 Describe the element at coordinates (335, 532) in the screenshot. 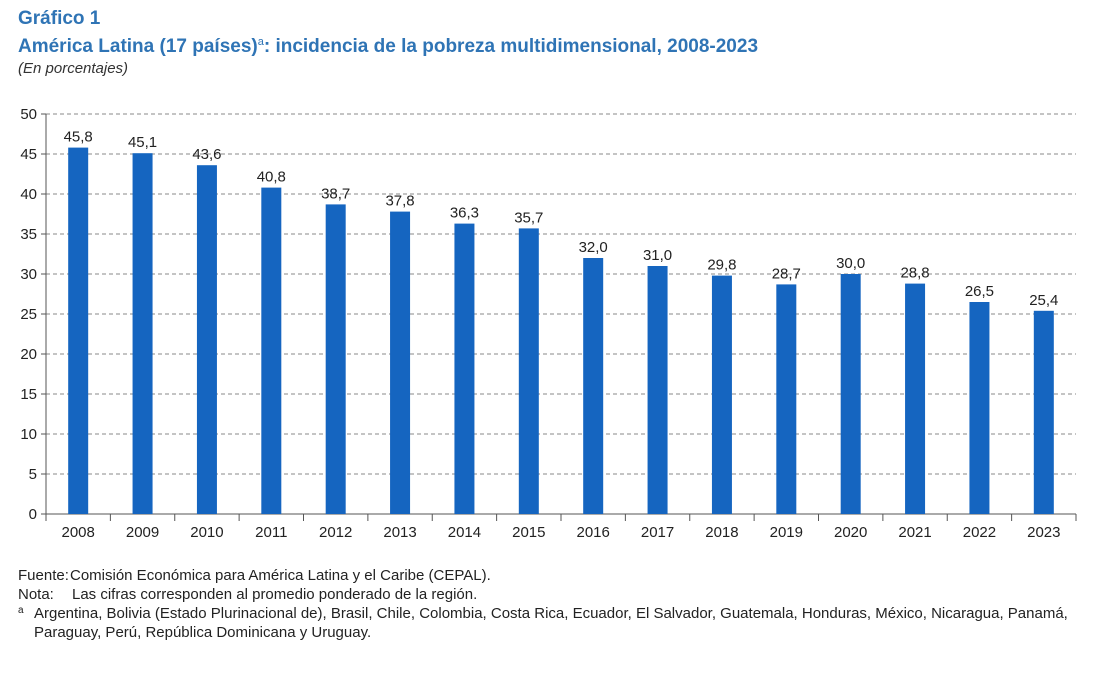

I see `x-tick-label: 2012` at that location.